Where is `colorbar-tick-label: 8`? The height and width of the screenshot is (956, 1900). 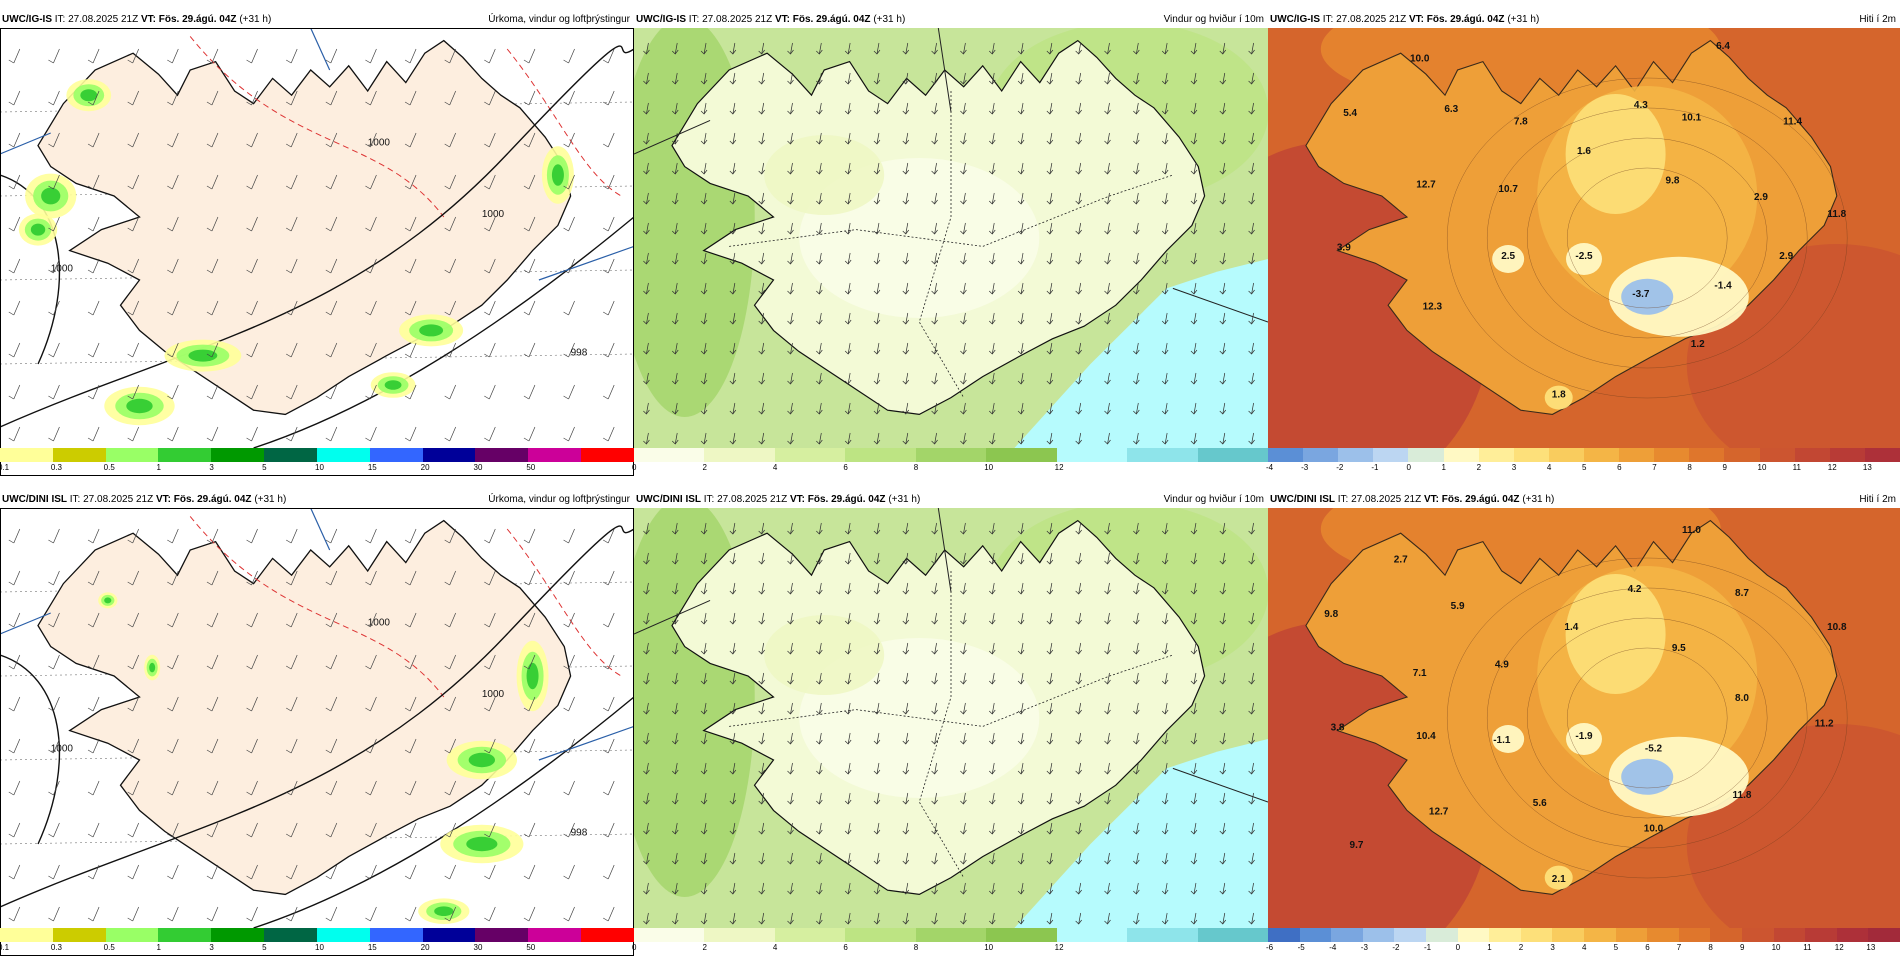 colorbar-tick-label: 8 is located at coordinates (916, 947).